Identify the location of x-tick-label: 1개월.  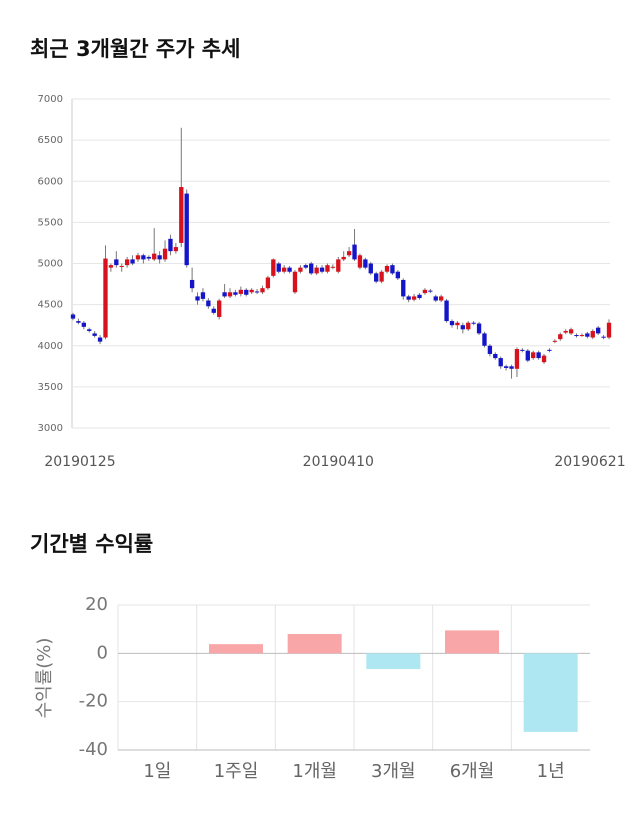
(314, 771).